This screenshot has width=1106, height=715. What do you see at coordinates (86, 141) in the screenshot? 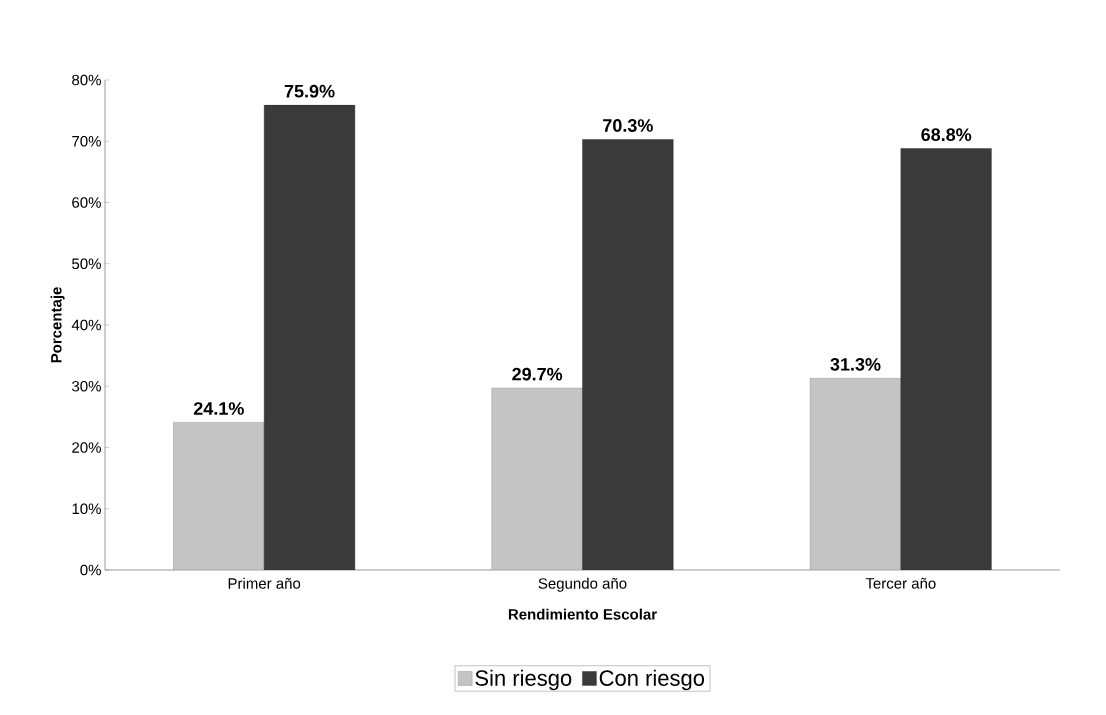
I see `y-tick-label: 70%` at bounding box center [86, 141].